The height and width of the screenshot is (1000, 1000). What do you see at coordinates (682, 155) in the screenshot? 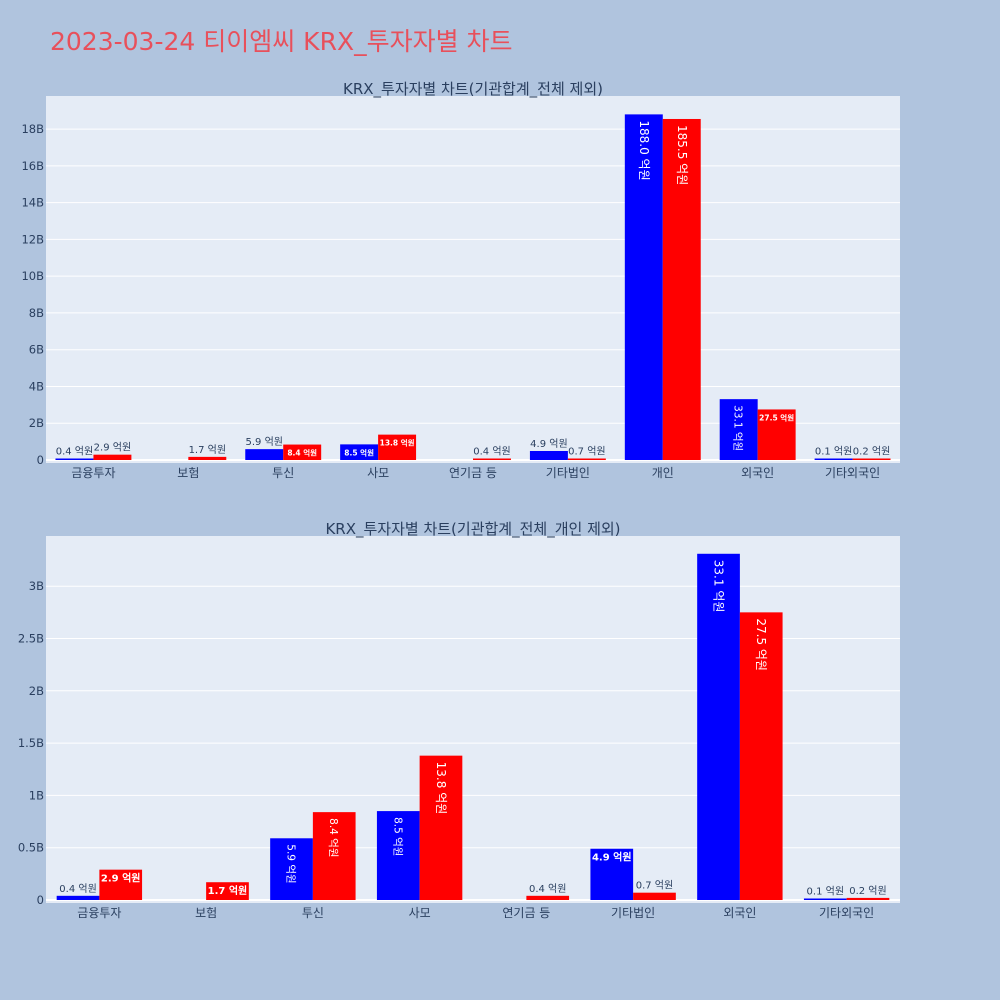
I see `data-label: 185.5 억원` at bounding box center [682, 155].